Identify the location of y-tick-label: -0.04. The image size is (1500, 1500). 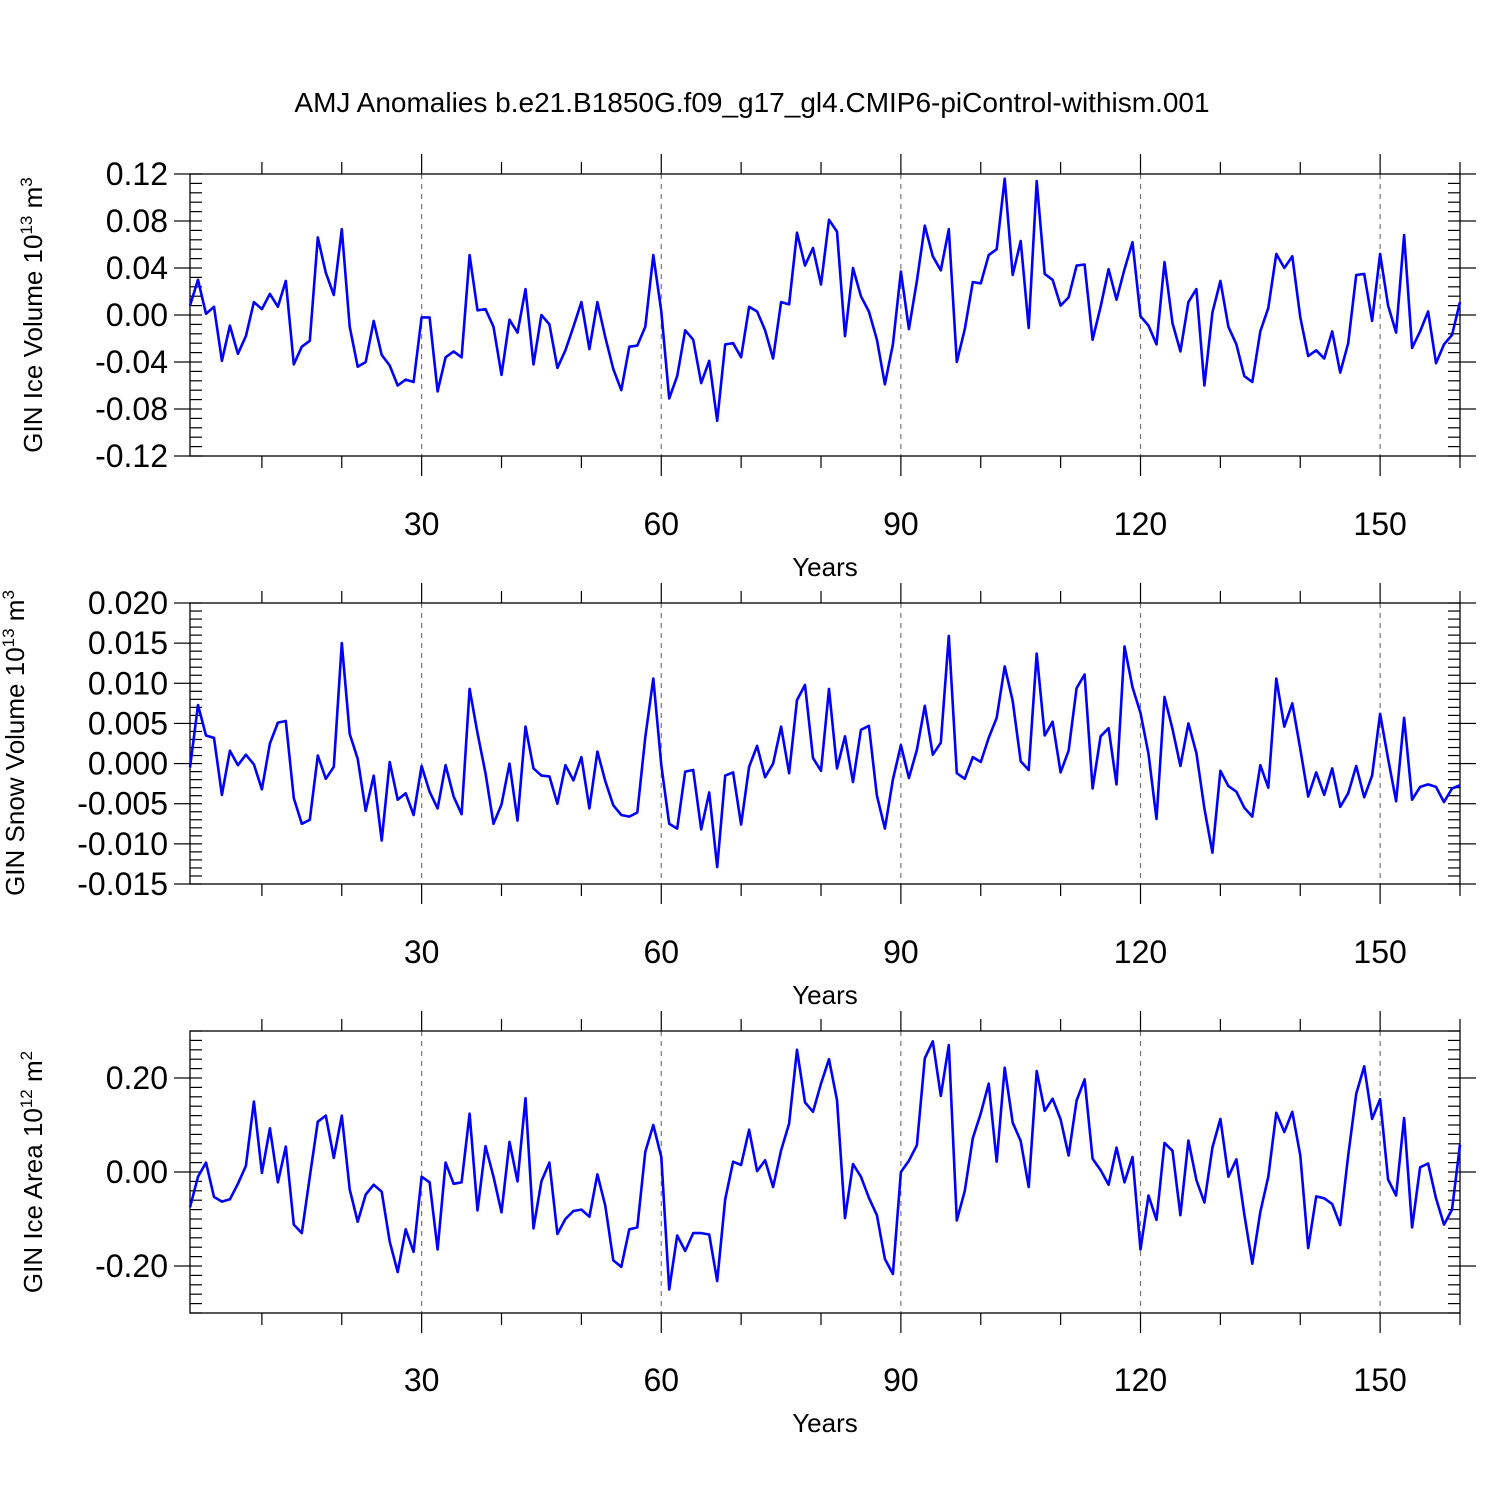
(131, 362).